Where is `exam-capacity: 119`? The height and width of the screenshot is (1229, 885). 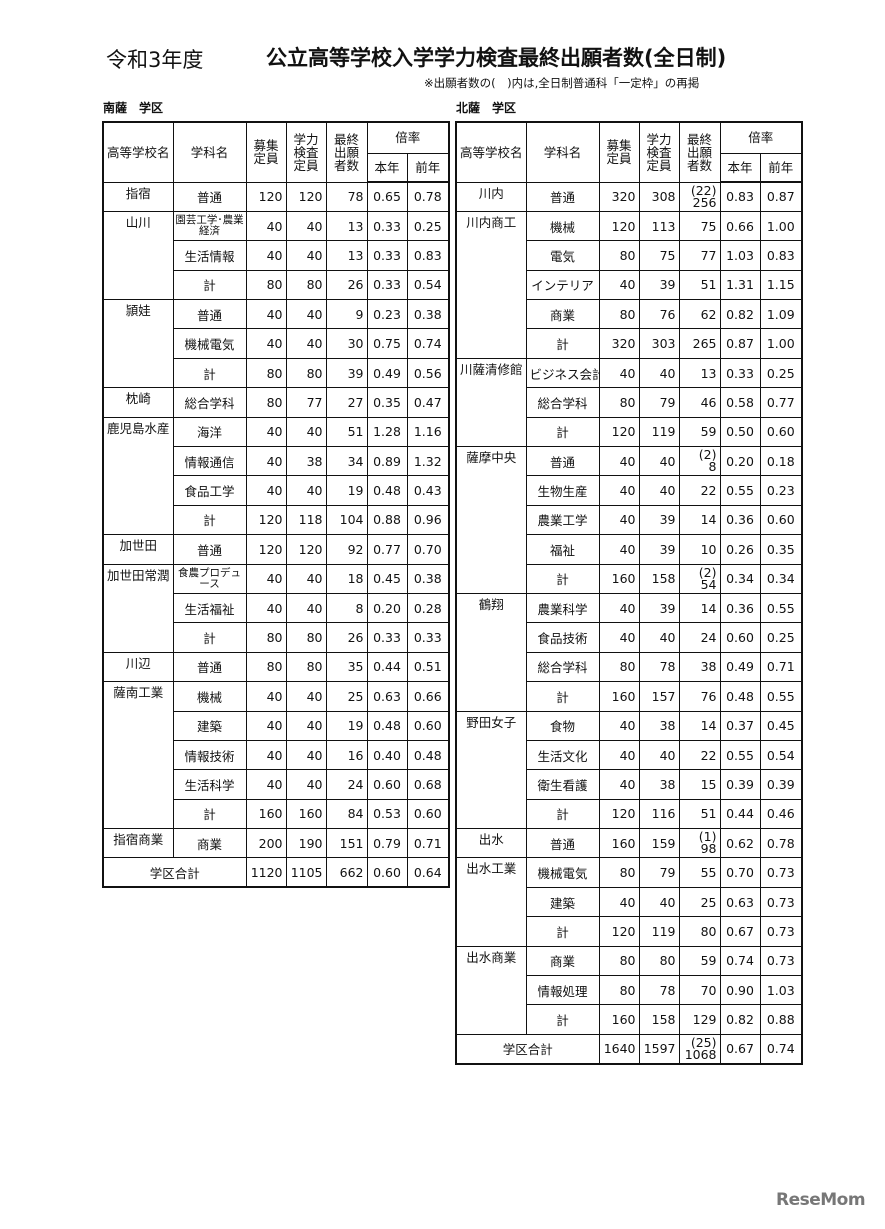
exam-capacity: 119 is located at coordinates (659, 432).